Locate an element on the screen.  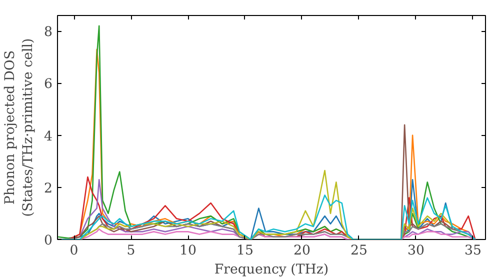
x-tick-label: 35 is located at coordinates (473, 251).